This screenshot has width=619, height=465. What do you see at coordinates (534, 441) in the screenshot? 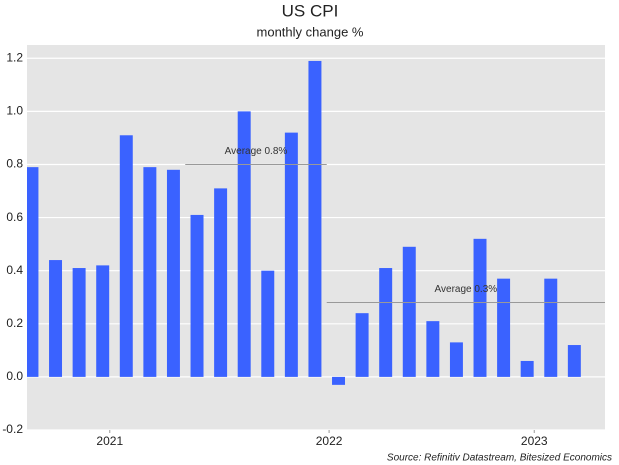
I see `x-tick-label: 2023` at bounding box center [534, 441].